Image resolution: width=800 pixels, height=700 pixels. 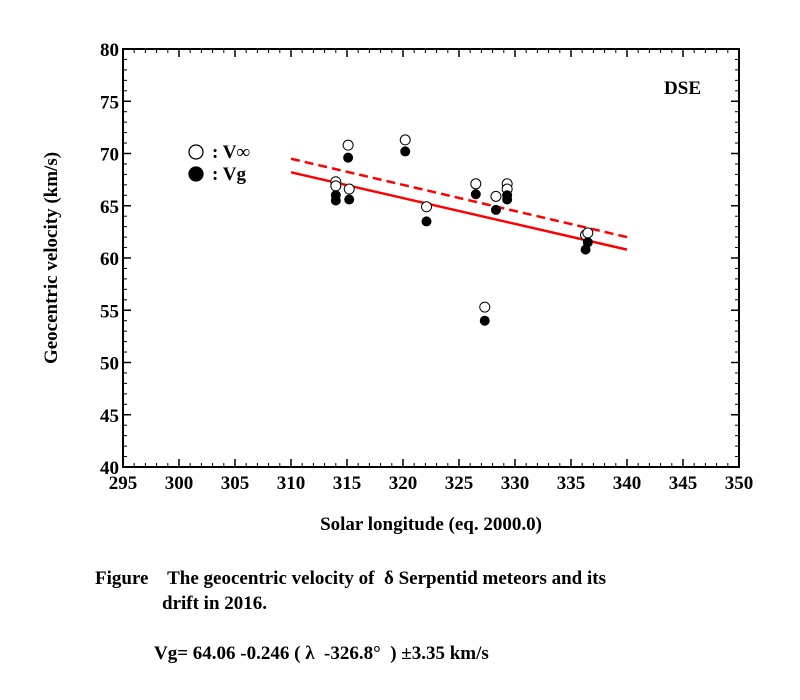 What do you see at coordinates (431, 524) in the screenshot?
I see `x-axis-title: Solar longitude (eq. 2000.0)` at bounding box center [431, 524].